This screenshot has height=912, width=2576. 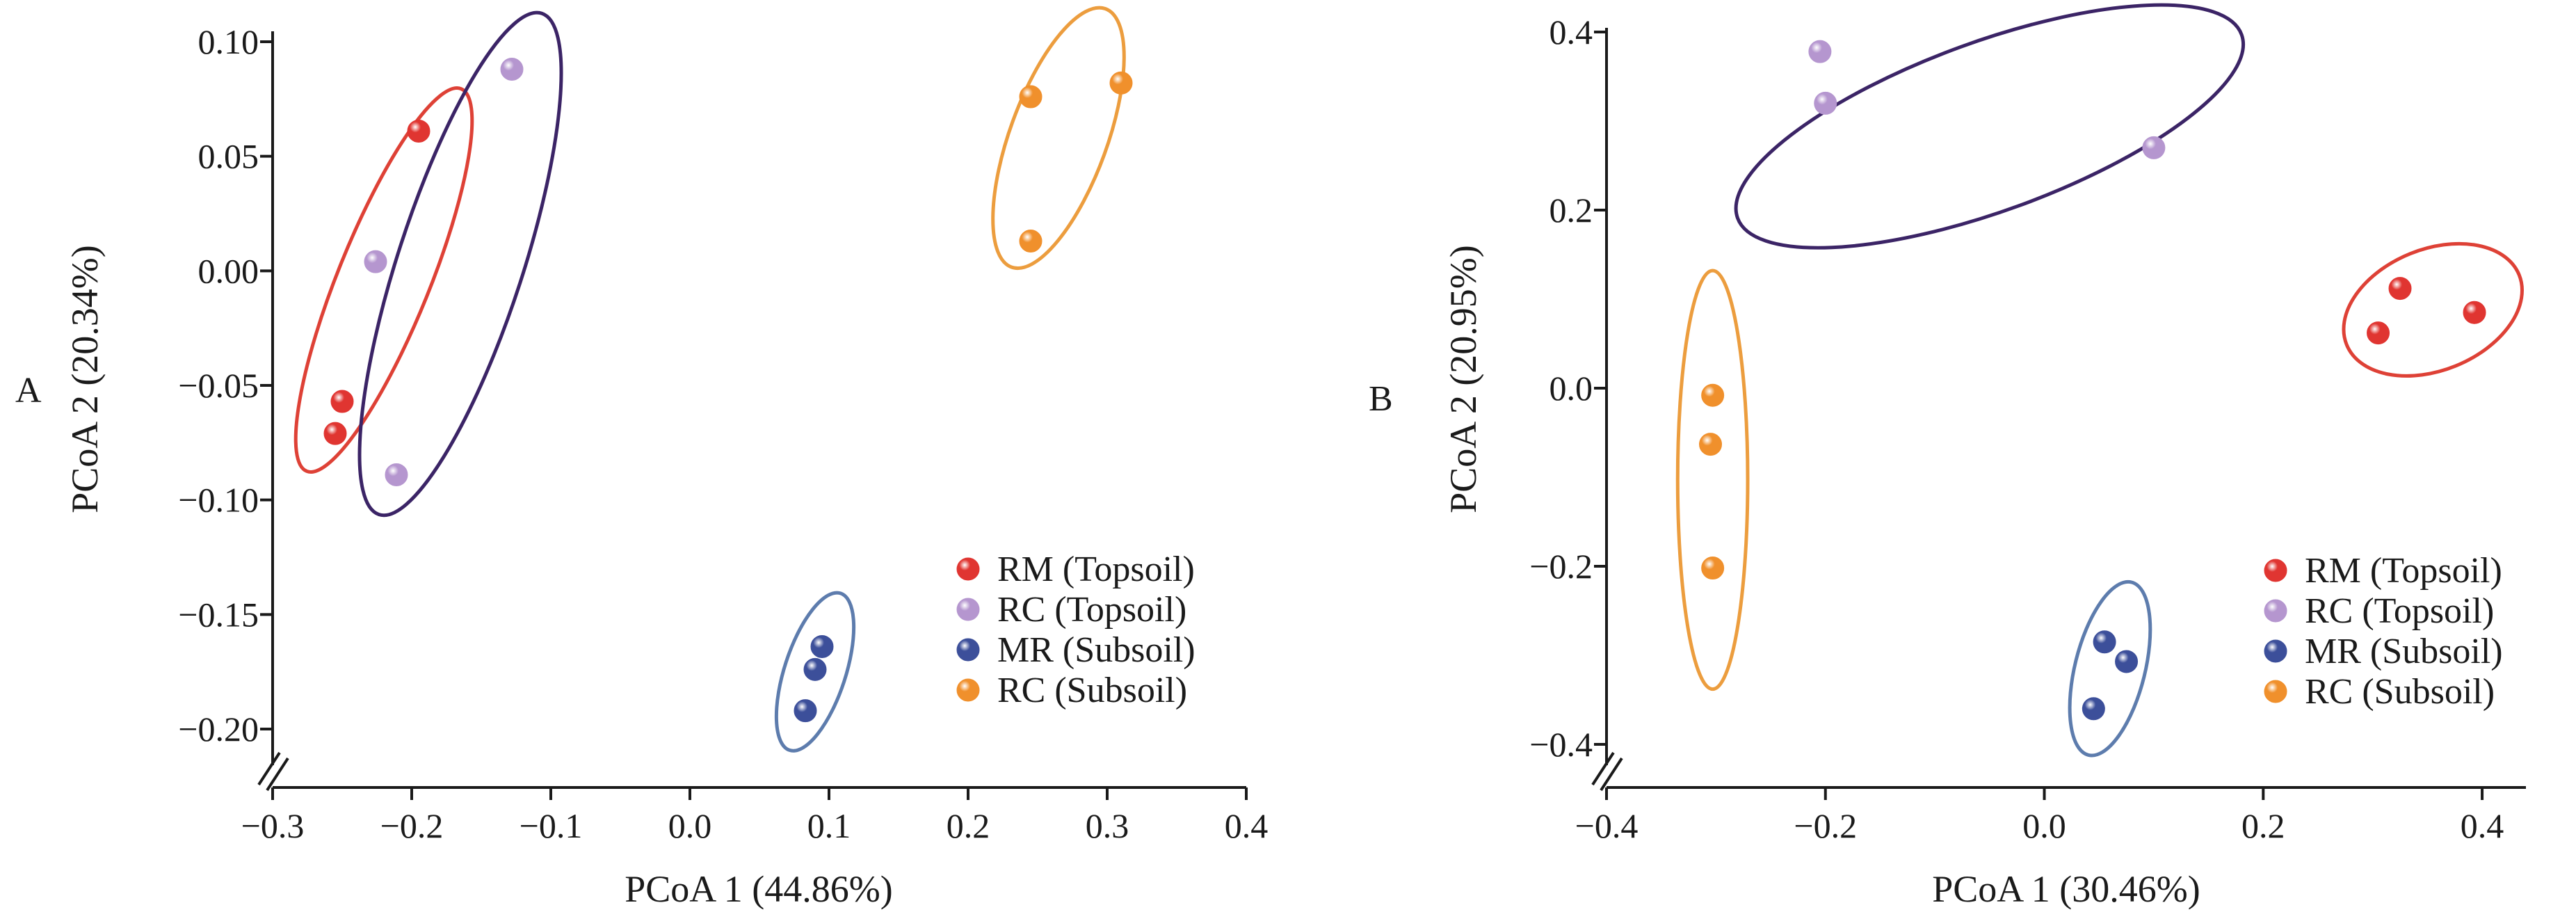 I want to click on y-tick-label: −0.10, so click(x=218, y=500).